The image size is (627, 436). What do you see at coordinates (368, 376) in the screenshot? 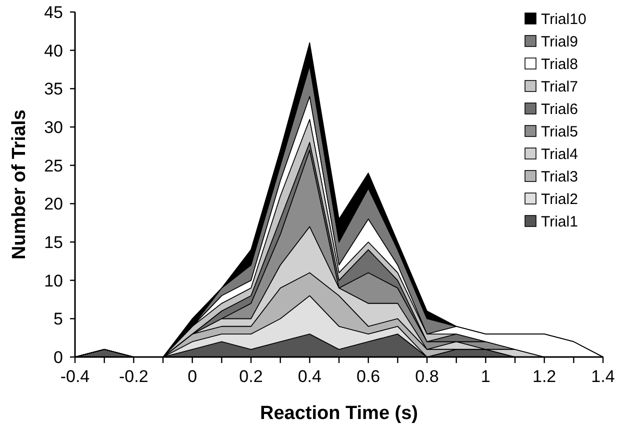
I see `x-tick-label: 0.6` at bounding box center [368, 376].